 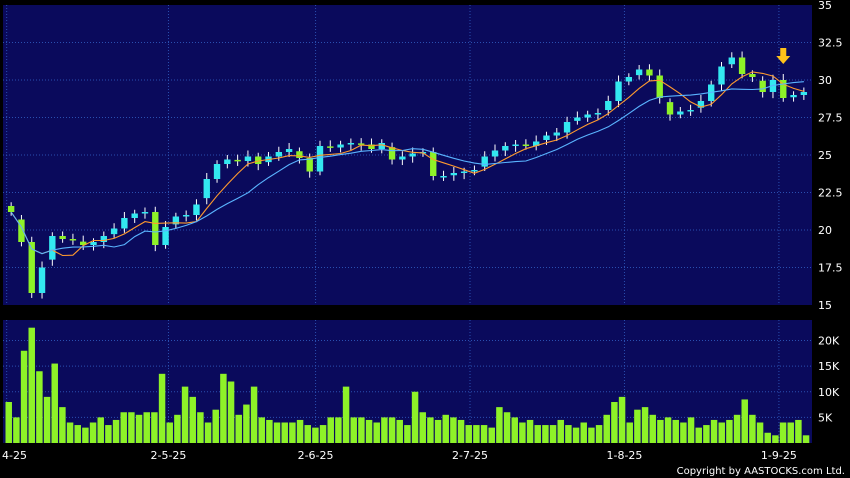 I want to click on x-tick-label: 1-9-25, so click(x=779, y=455).